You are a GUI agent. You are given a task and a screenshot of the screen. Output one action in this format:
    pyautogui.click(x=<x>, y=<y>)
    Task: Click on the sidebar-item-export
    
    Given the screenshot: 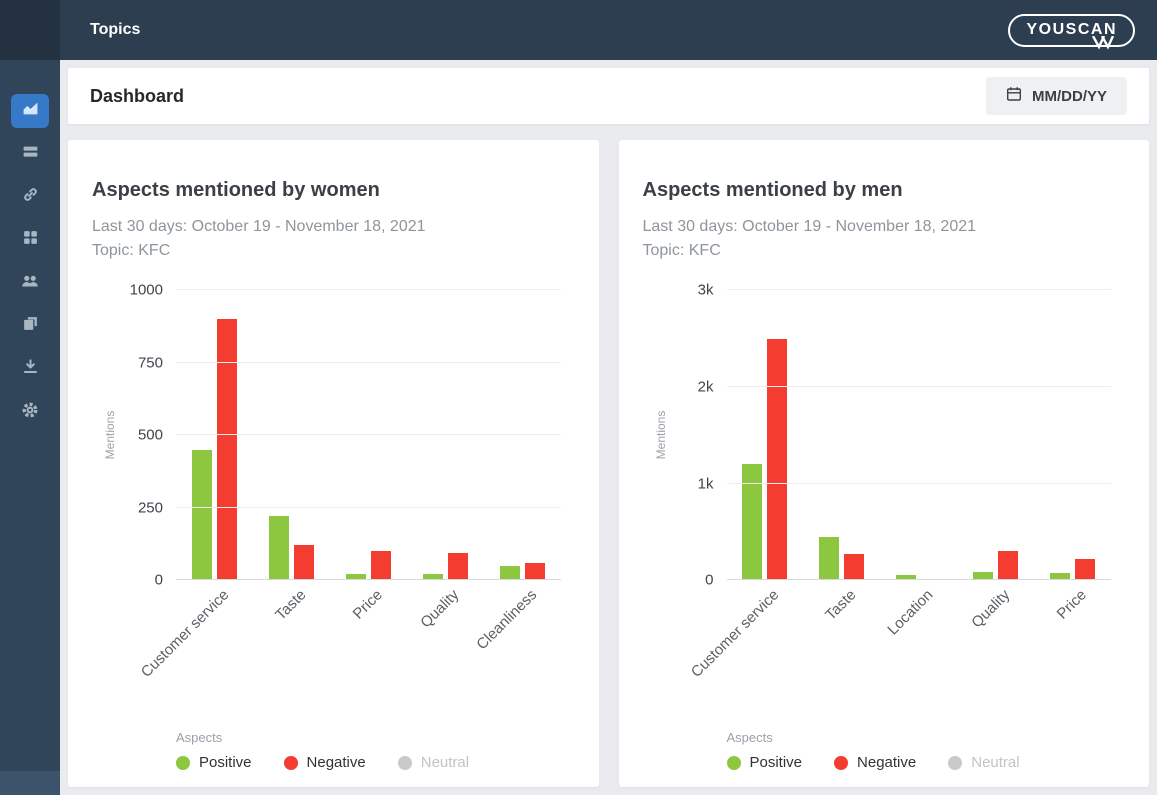 What is the action you would take?
    pyautogui.click(x=30, y=369)
    